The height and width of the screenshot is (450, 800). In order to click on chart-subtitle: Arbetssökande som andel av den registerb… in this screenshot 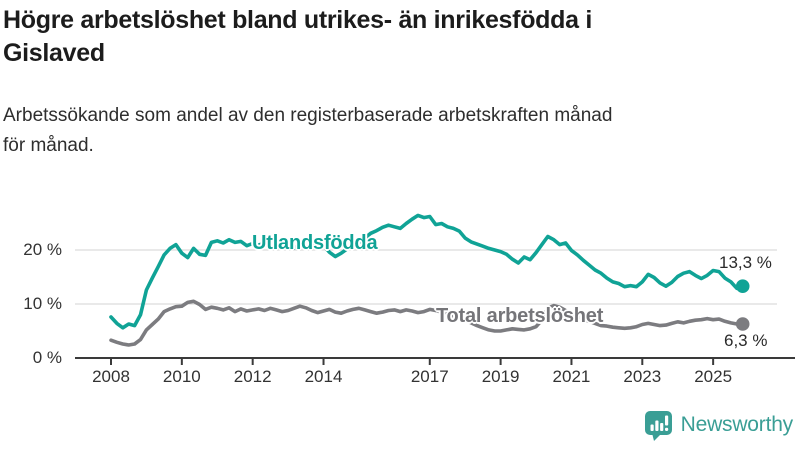, I will do `click(398, 131)`.